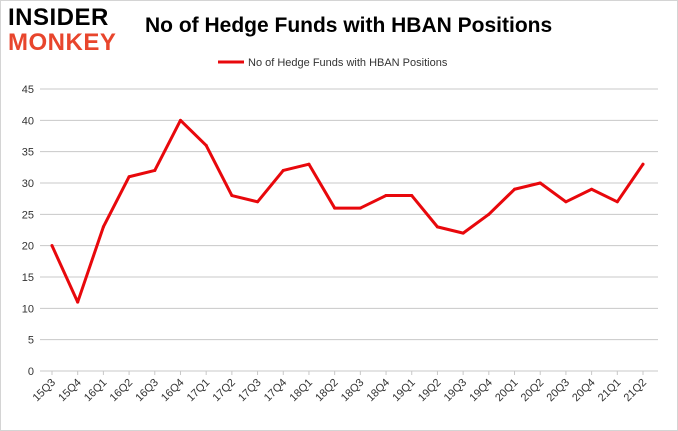  Describe the element at coordinates (45, 391) in the screenshot. I see `x-tick-label: 15Q3` at that location.